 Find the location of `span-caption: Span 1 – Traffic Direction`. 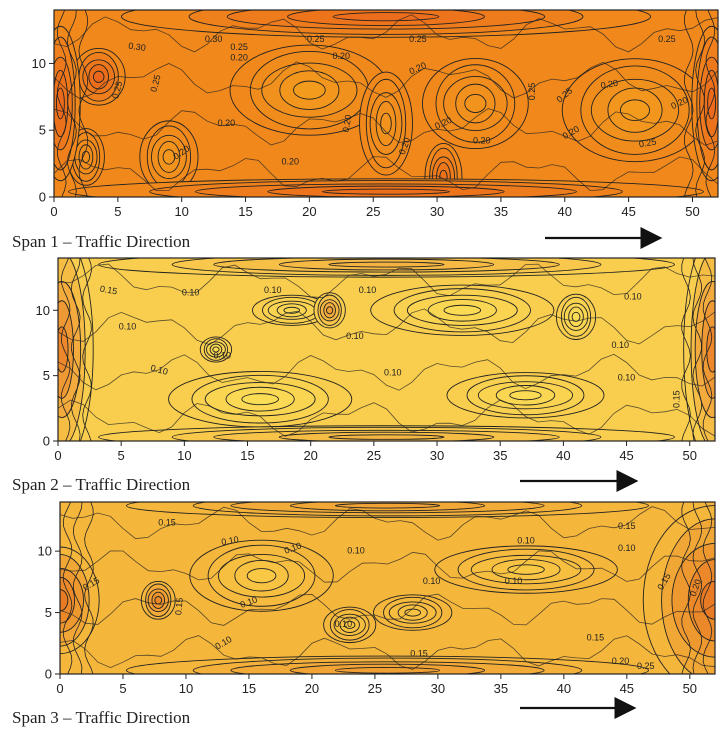

span-caption: Span 1 – Traffic Direction is located at coordinates (101, 241).